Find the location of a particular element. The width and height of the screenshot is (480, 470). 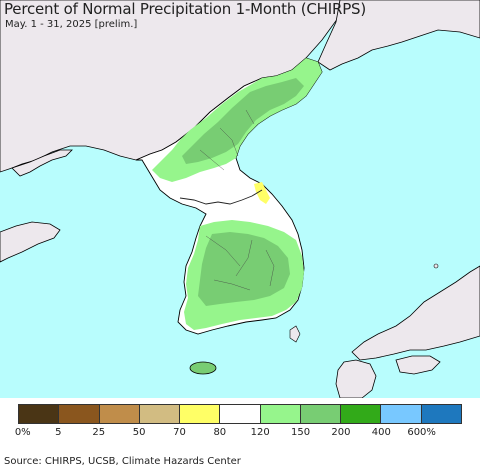

wet-zone-south-dark is located at coordinates (244, 269).